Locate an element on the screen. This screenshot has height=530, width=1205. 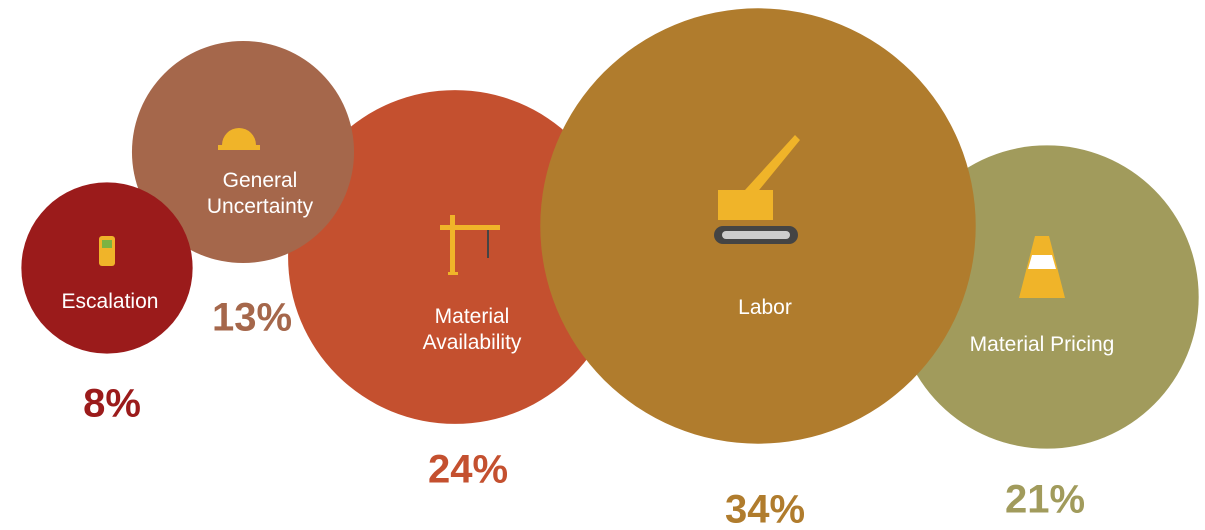
crane-icon is located at coordinates (759, 177).